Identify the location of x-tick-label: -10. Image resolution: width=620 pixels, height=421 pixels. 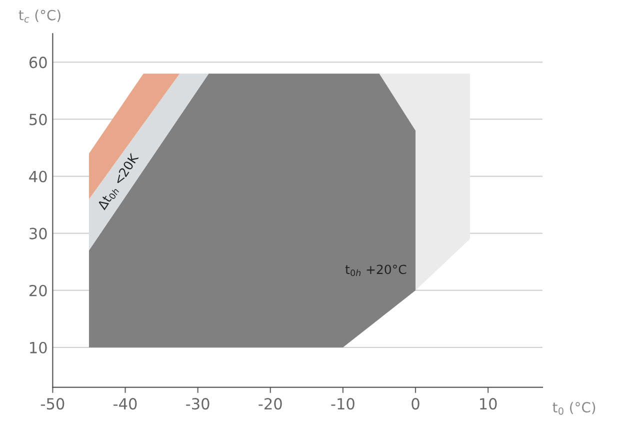
(342, 404).